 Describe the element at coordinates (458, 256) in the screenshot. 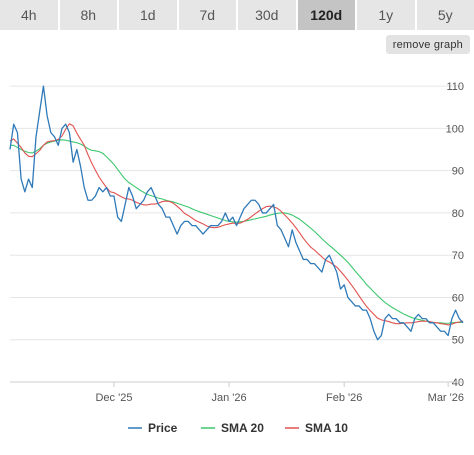

I see `y-tick-label-70: 70` at that location.